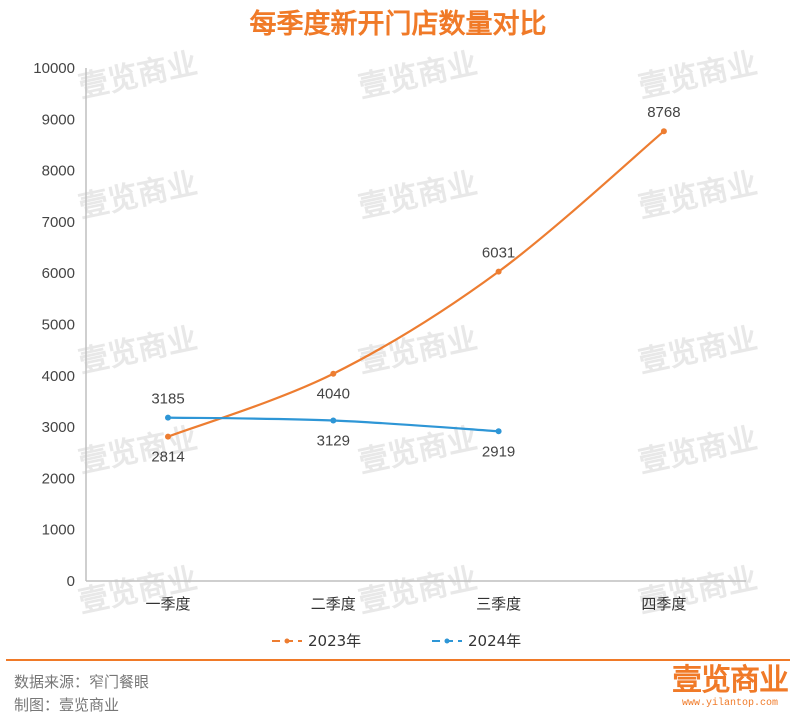 The width and height of the screenshot is (796, 718). Describe the element at coordinates (67, 705) in the screenshot. I see `maker-note: 制图：壹览商业` at that location.